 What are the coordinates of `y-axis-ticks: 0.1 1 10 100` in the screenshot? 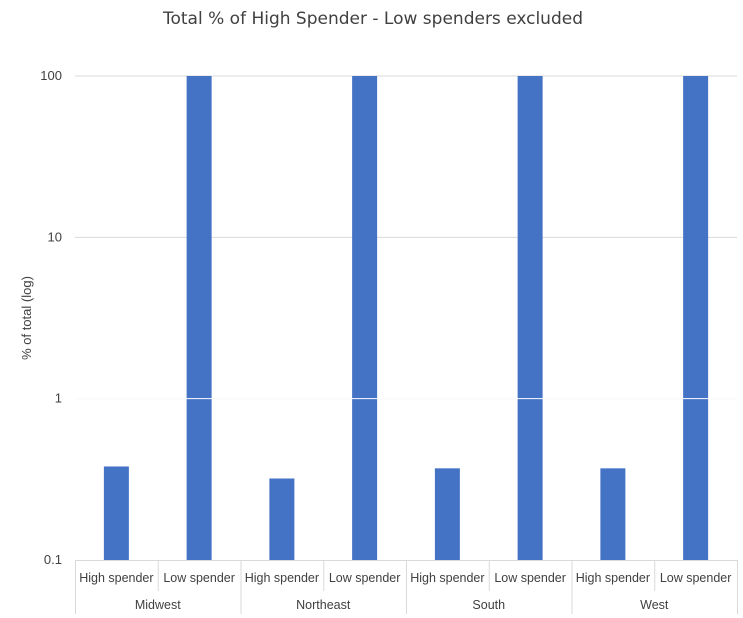 It's located at (51, 317).